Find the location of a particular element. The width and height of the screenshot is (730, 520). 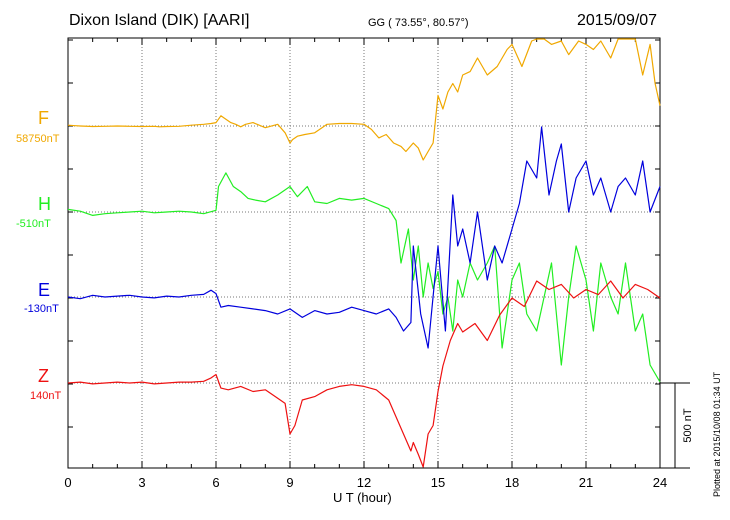

chart-title: Dixon Island (DIK) [AARI] is located at coordinates (159, 20).